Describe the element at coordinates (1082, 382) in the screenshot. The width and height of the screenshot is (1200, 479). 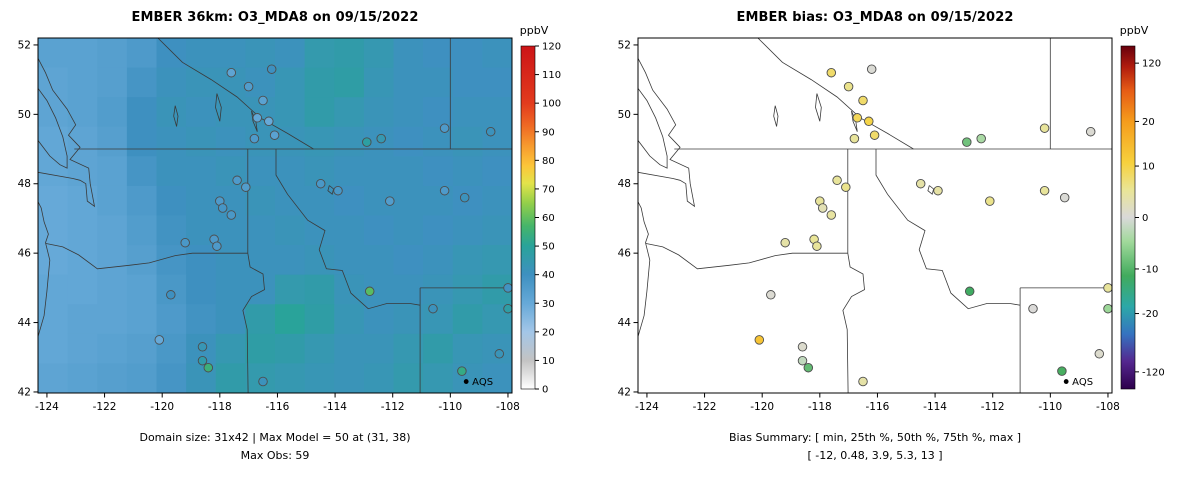
I see `aqs-marker-label: AQS` at that location.